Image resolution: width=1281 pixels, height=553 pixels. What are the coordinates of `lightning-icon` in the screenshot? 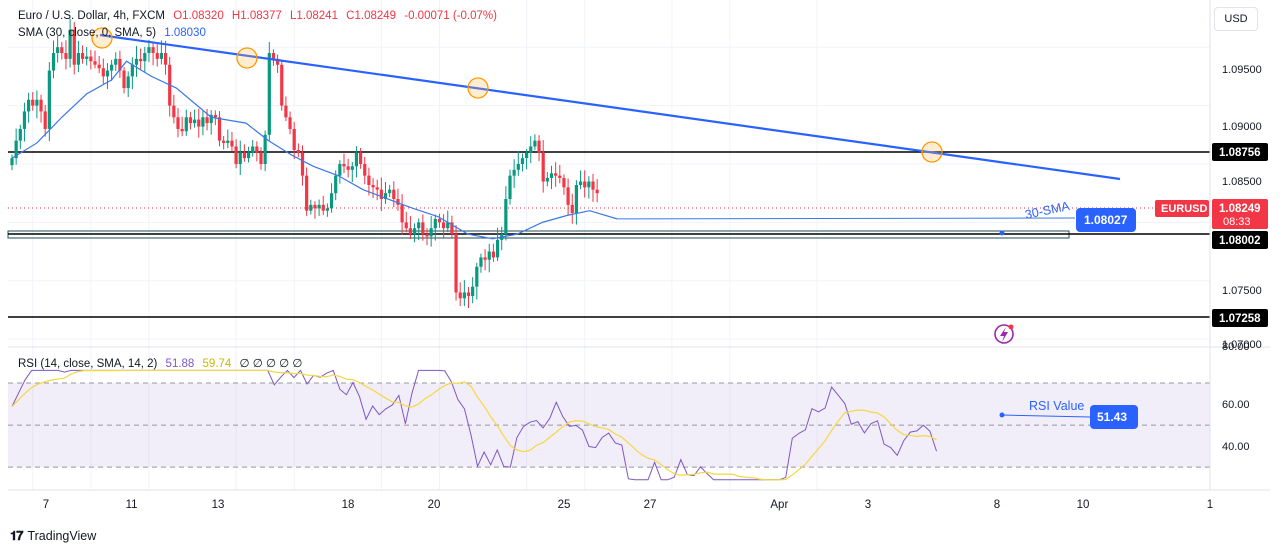 It's located at (1004, 334).